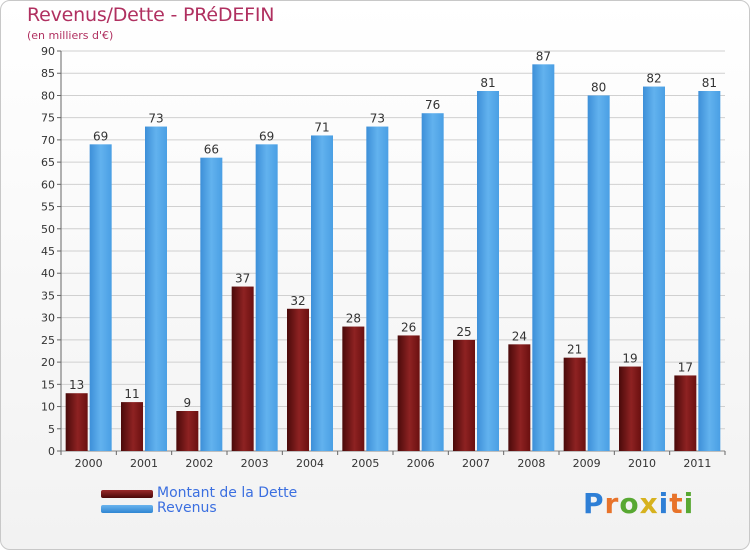 This screenshot has height=550, width=750. What do you see at coordinates (531, 463) in the screenshot?
I see `x-tick-label: 2008` at bounding box center [531, 463].